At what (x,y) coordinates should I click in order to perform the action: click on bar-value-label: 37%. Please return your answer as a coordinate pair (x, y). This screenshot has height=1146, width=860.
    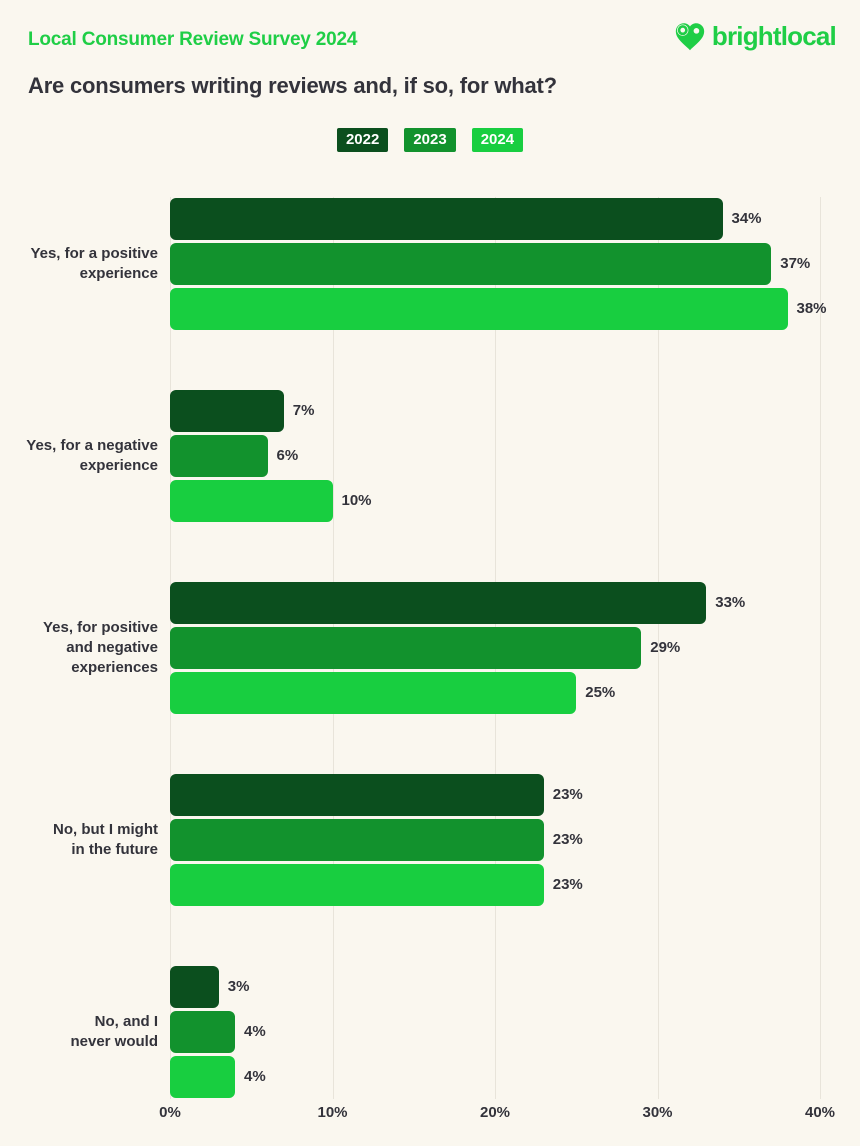
    Looking at the image, I should click on (795, 263).